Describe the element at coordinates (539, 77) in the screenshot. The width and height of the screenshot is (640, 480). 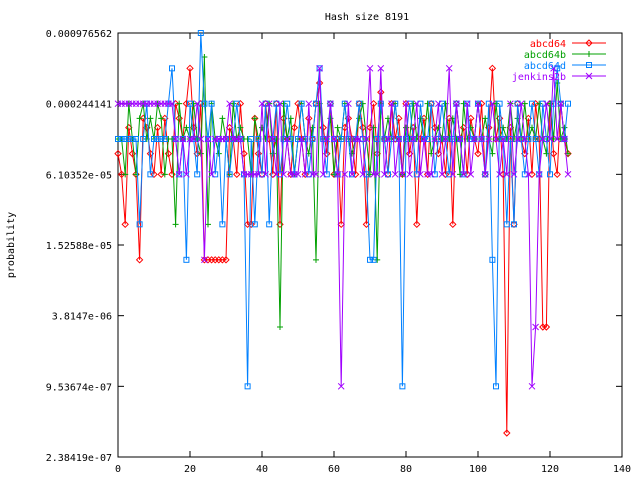
I see `legend-label: jenkins2b` at that location.